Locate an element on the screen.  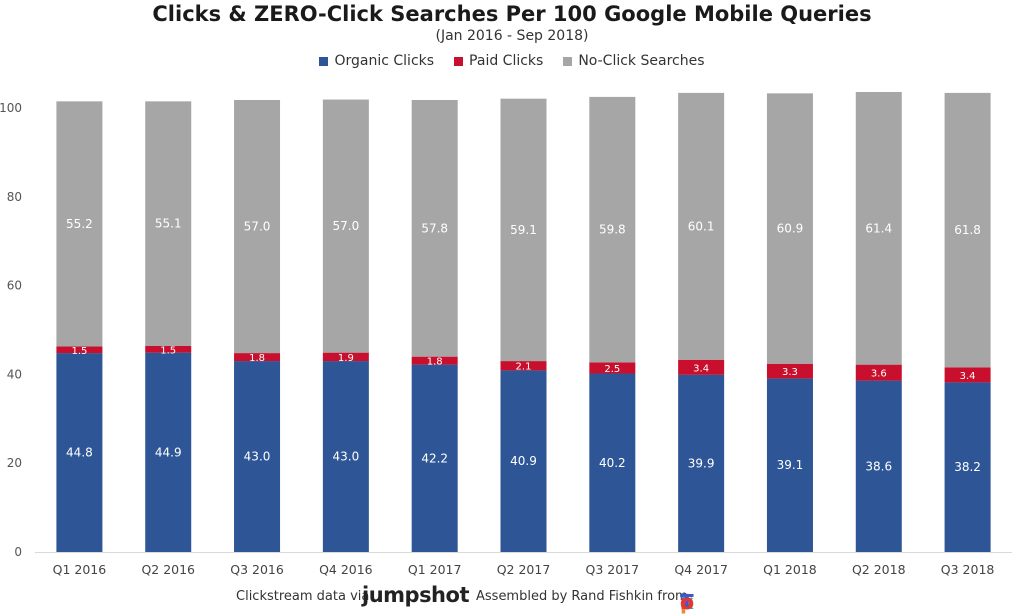
x-tick-label: Q2 2016 is located at coordinates (168, 569).